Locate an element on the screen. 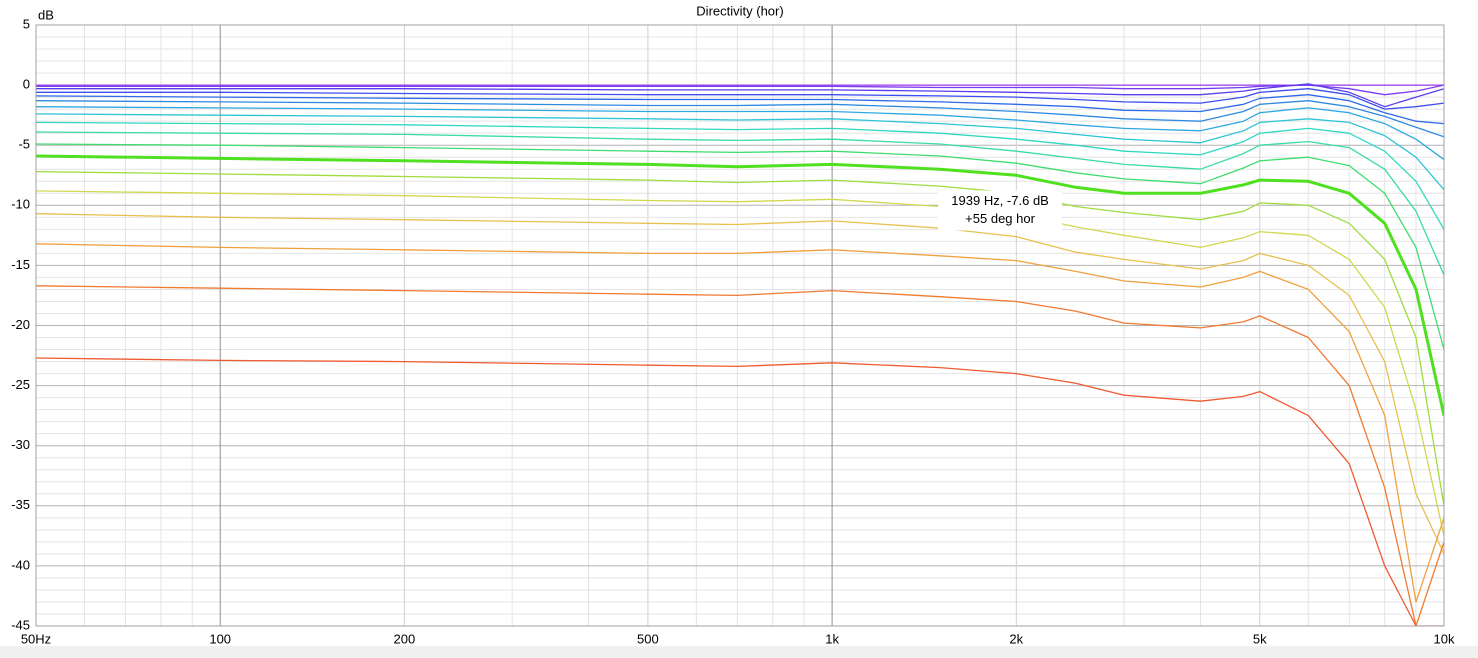  y-tick-label: -20 is located at coordinates (20, 324).